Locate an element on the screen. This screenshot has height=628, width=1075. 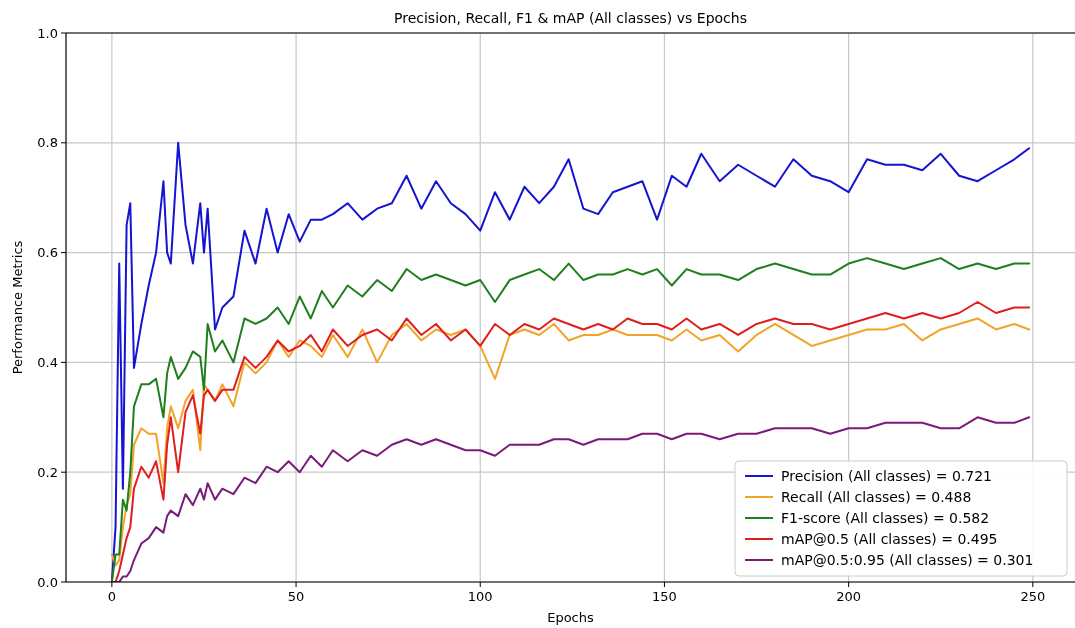
legend-label: Precision (All classes) = 0.721 is located at coordinates (887, 476).